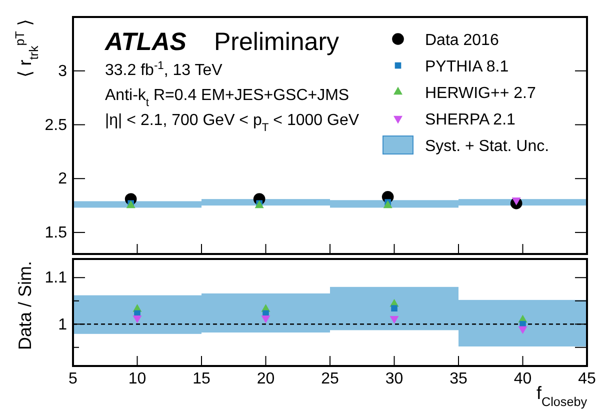  I want to click on x-tick-label: 25, so click(330, 379).